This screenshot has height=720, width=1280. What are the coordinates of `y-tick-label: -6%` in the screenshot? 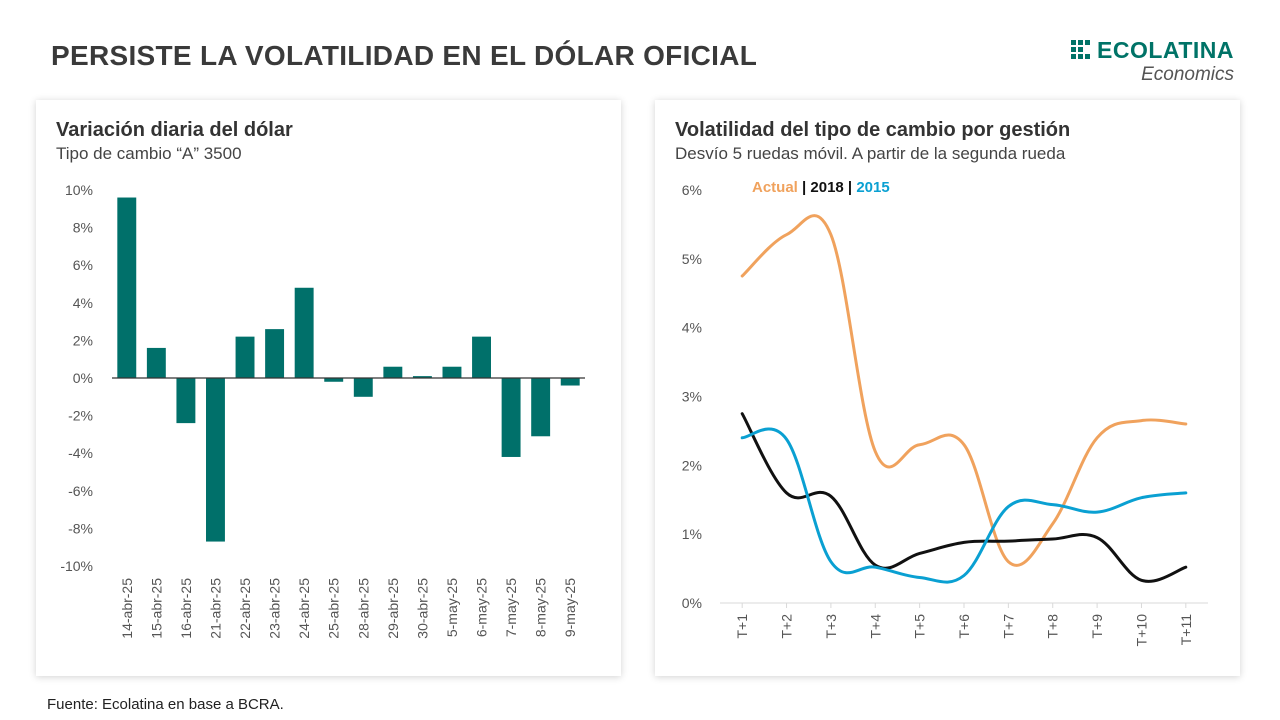 It's located at (80, 491).